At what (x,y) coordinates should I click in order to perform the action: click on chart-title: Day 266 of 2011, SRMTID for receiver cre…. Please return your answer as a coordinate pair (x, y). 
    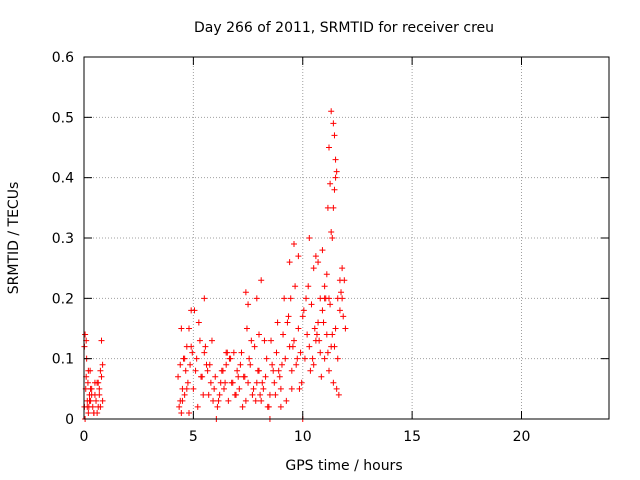
    Looking at the image, I should click on (344, 28).